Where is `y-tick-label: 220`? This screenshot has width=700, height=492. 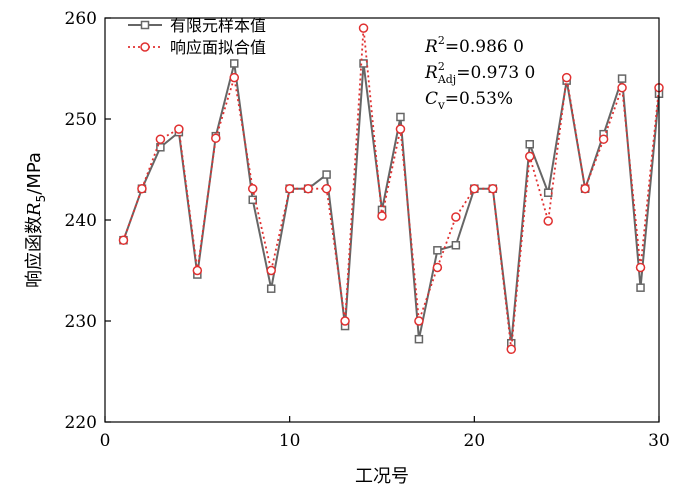
y-tick-label: 220 is located at coordinates (81, 423).